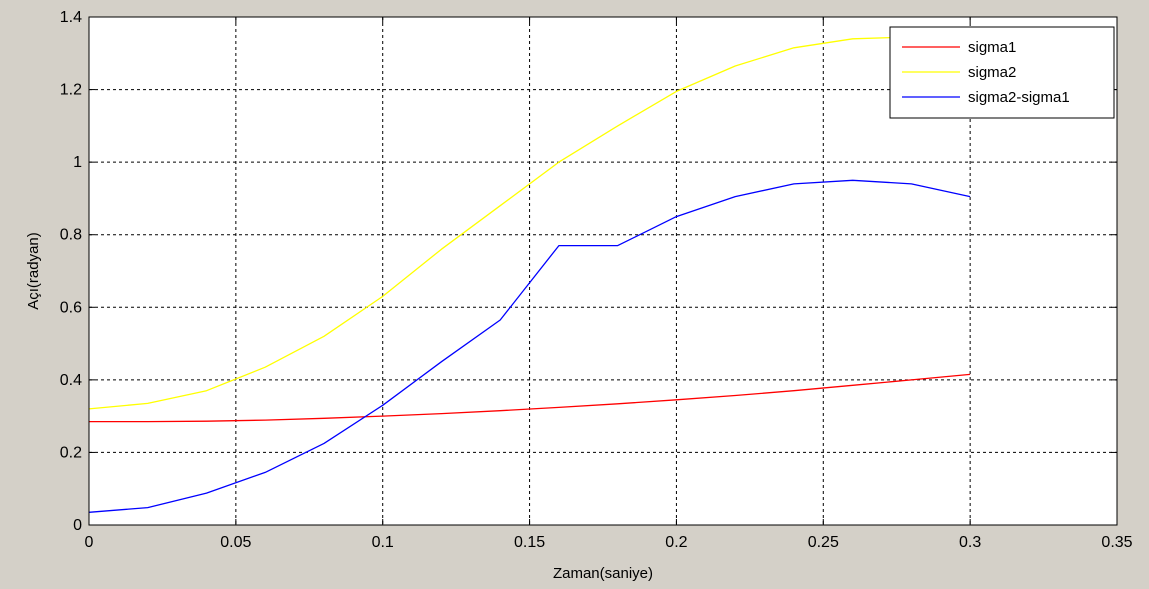  Describe the element at coordinates (823, 542) in the screenshot. I see `x-tick-label: 0.25` at that location.